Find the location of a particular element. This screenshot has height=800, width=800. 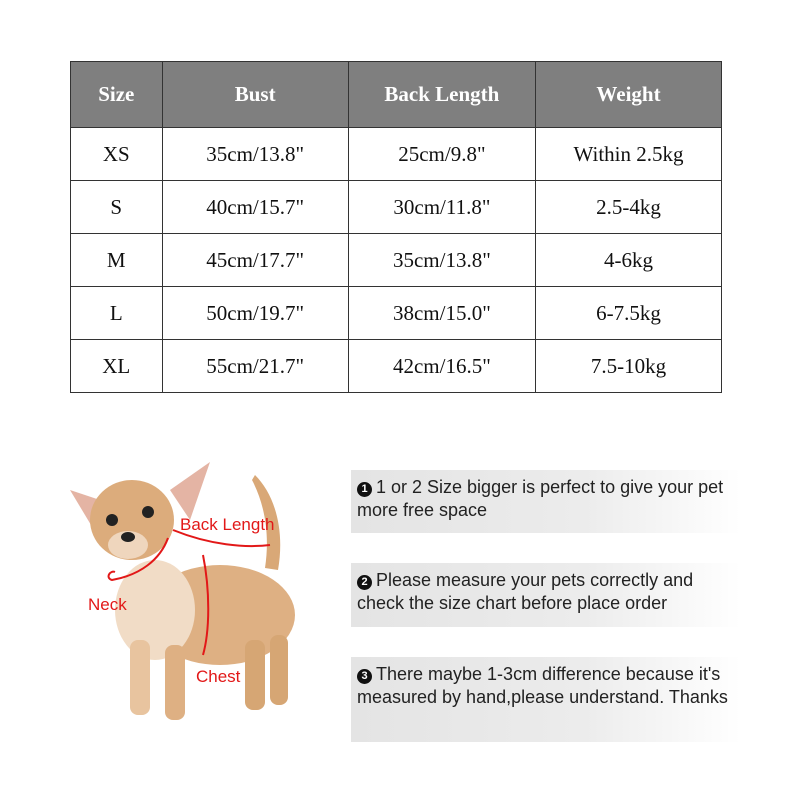

table-row: L 50cm/19.7" 38cm/15.0" 6-7.5kg is located at coordinates (396, 313).